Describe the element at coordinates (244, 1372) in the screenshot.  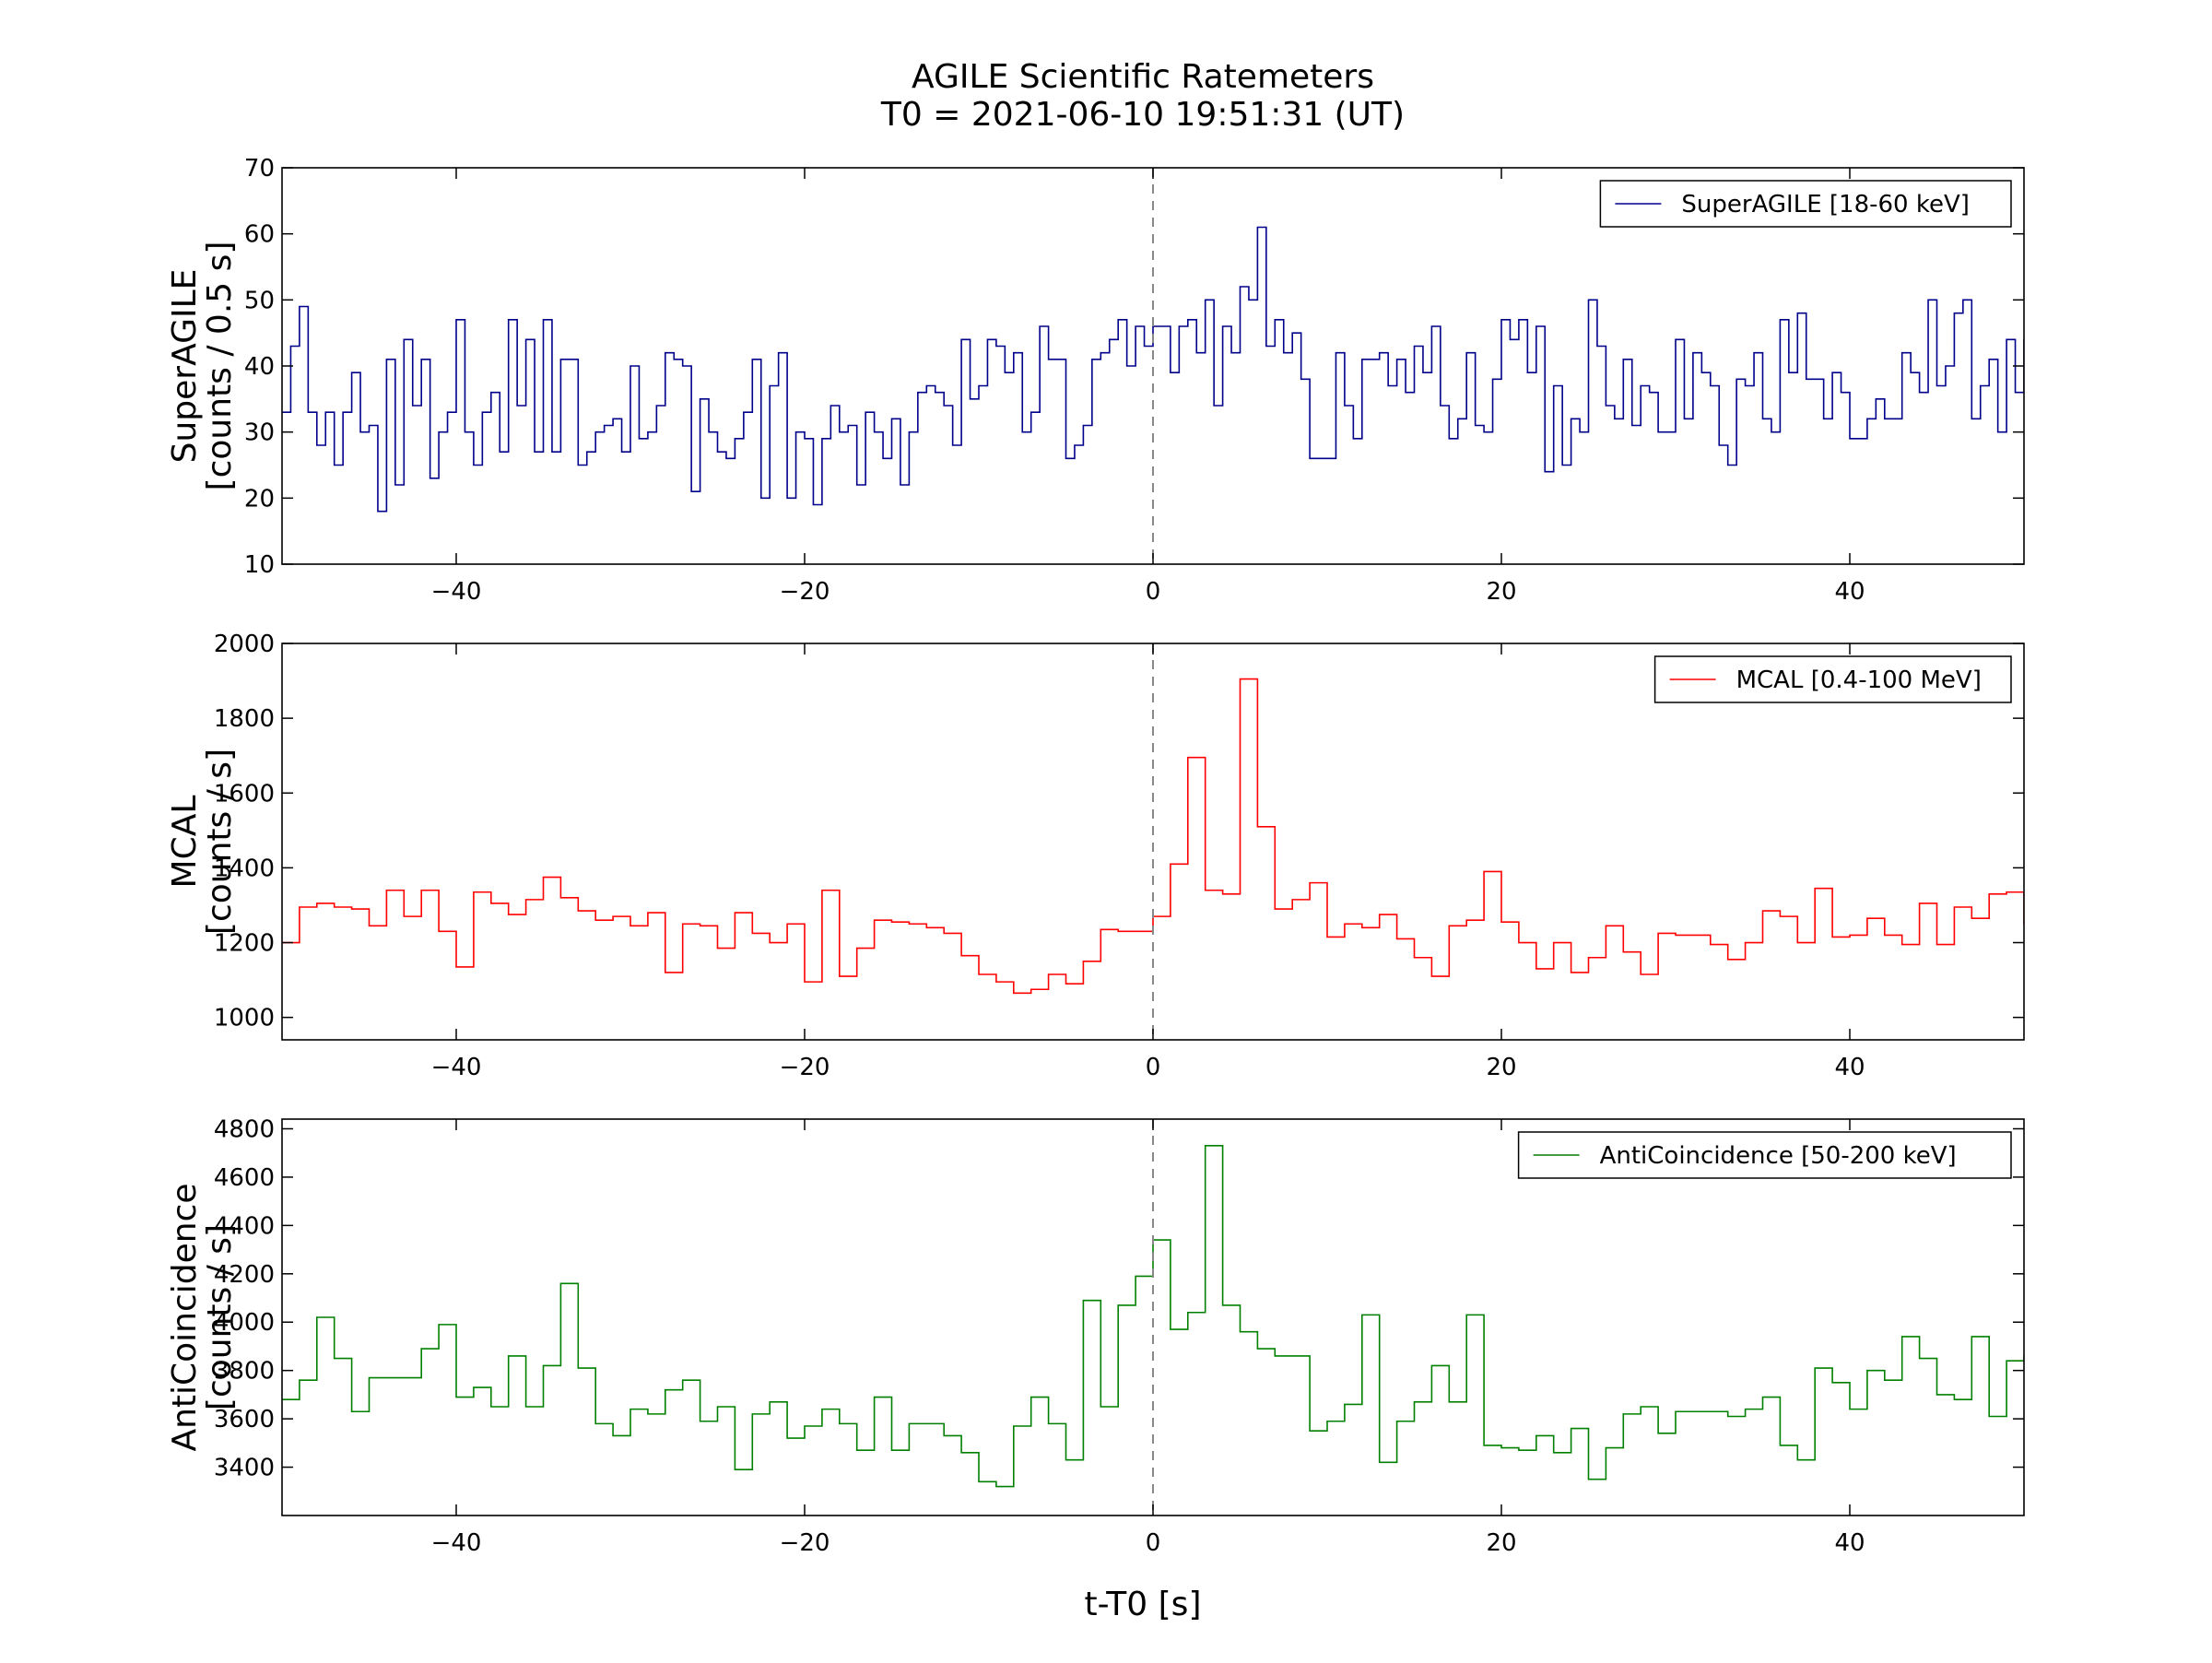
I see `y-tick-label: 3800` at that location.